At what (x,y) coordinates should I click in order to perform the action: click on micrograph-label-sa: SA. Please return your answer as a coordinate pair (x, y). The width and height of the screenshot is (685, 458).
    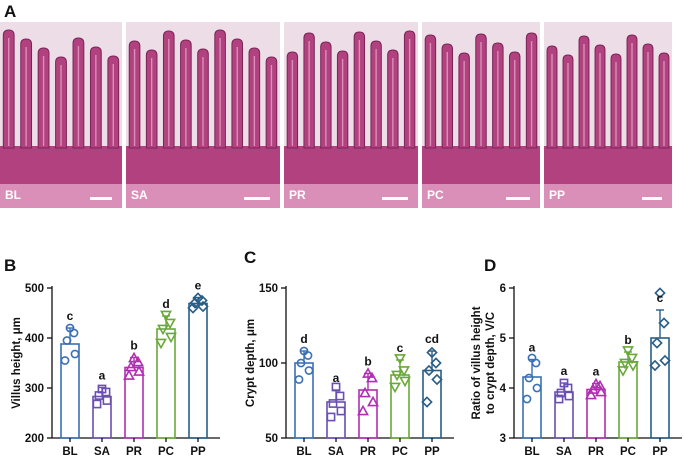
    Looking at the image, I should click on (139, 195).